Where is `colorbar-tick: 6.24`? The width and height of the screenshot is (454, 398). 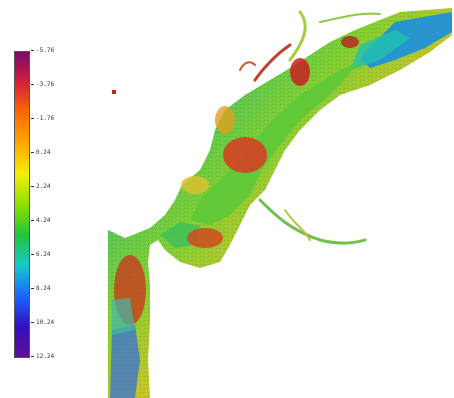 colorbar-tick: 6.24 is located at coordinates (40, 255).